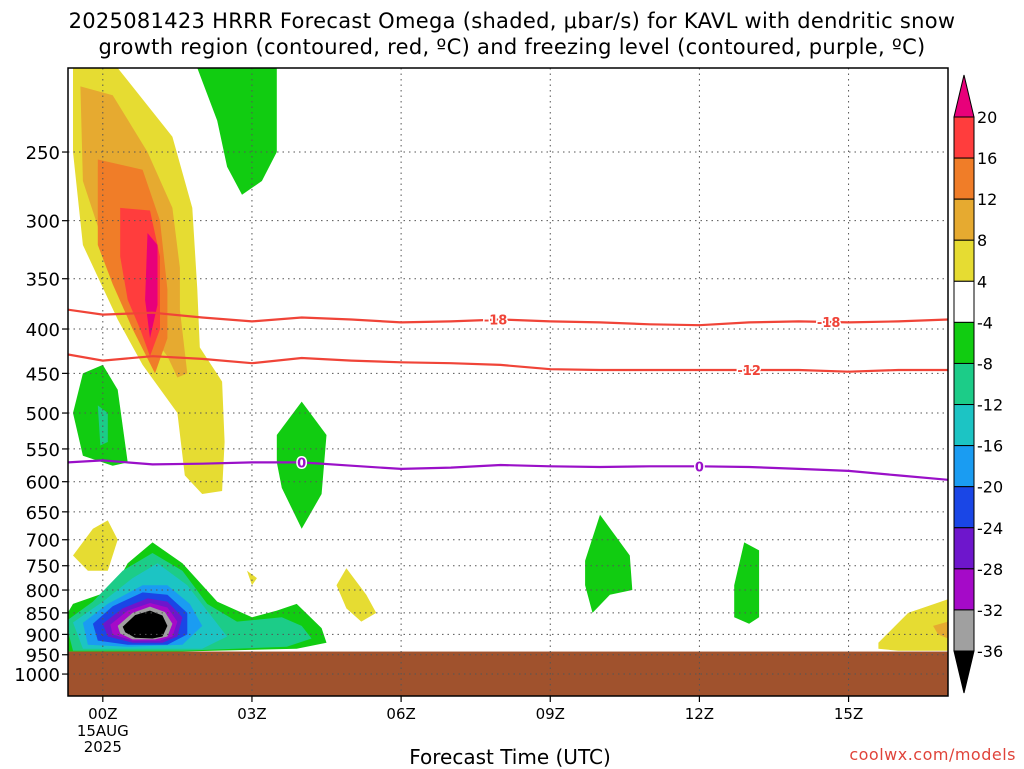 This screenshot has height=769, width=1024. What do you see at coordinates (43, 483) in the screenshot?
I see `y-tick-label: 600` at bounding box center [43, 483].